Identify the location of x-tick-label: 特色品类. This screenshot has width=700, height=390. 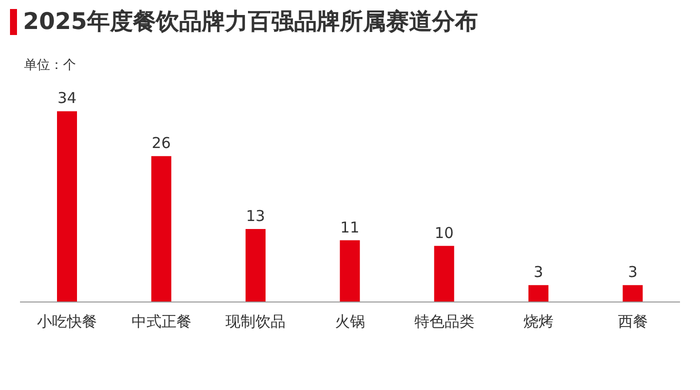
(444, 321).